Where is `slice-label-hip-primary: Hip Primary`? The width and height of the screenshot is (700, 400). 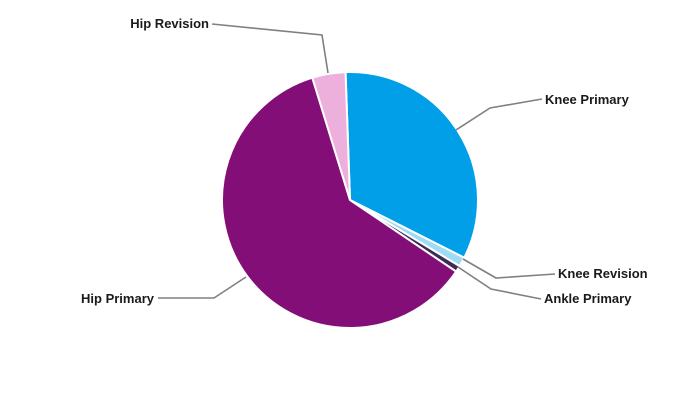 slice-label-hip-primary: Hip Primary is located at coordinates (118, 298).